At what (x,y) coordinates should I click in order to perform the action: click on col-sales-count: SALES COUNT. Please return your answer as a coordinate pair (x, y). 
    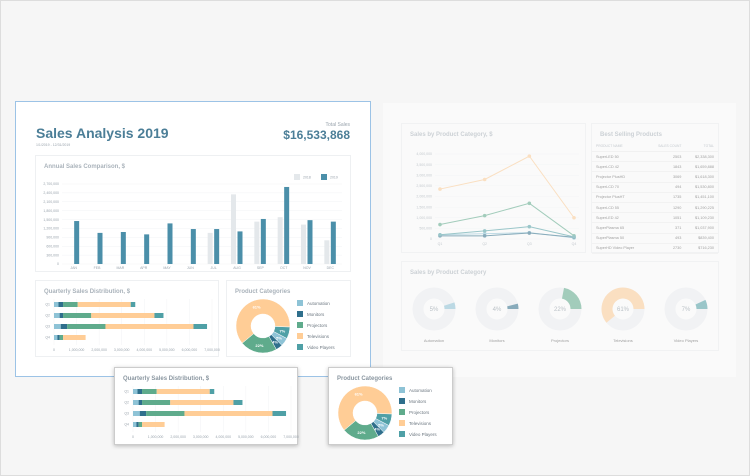
    Looking at the image, I should click on (666, 146).